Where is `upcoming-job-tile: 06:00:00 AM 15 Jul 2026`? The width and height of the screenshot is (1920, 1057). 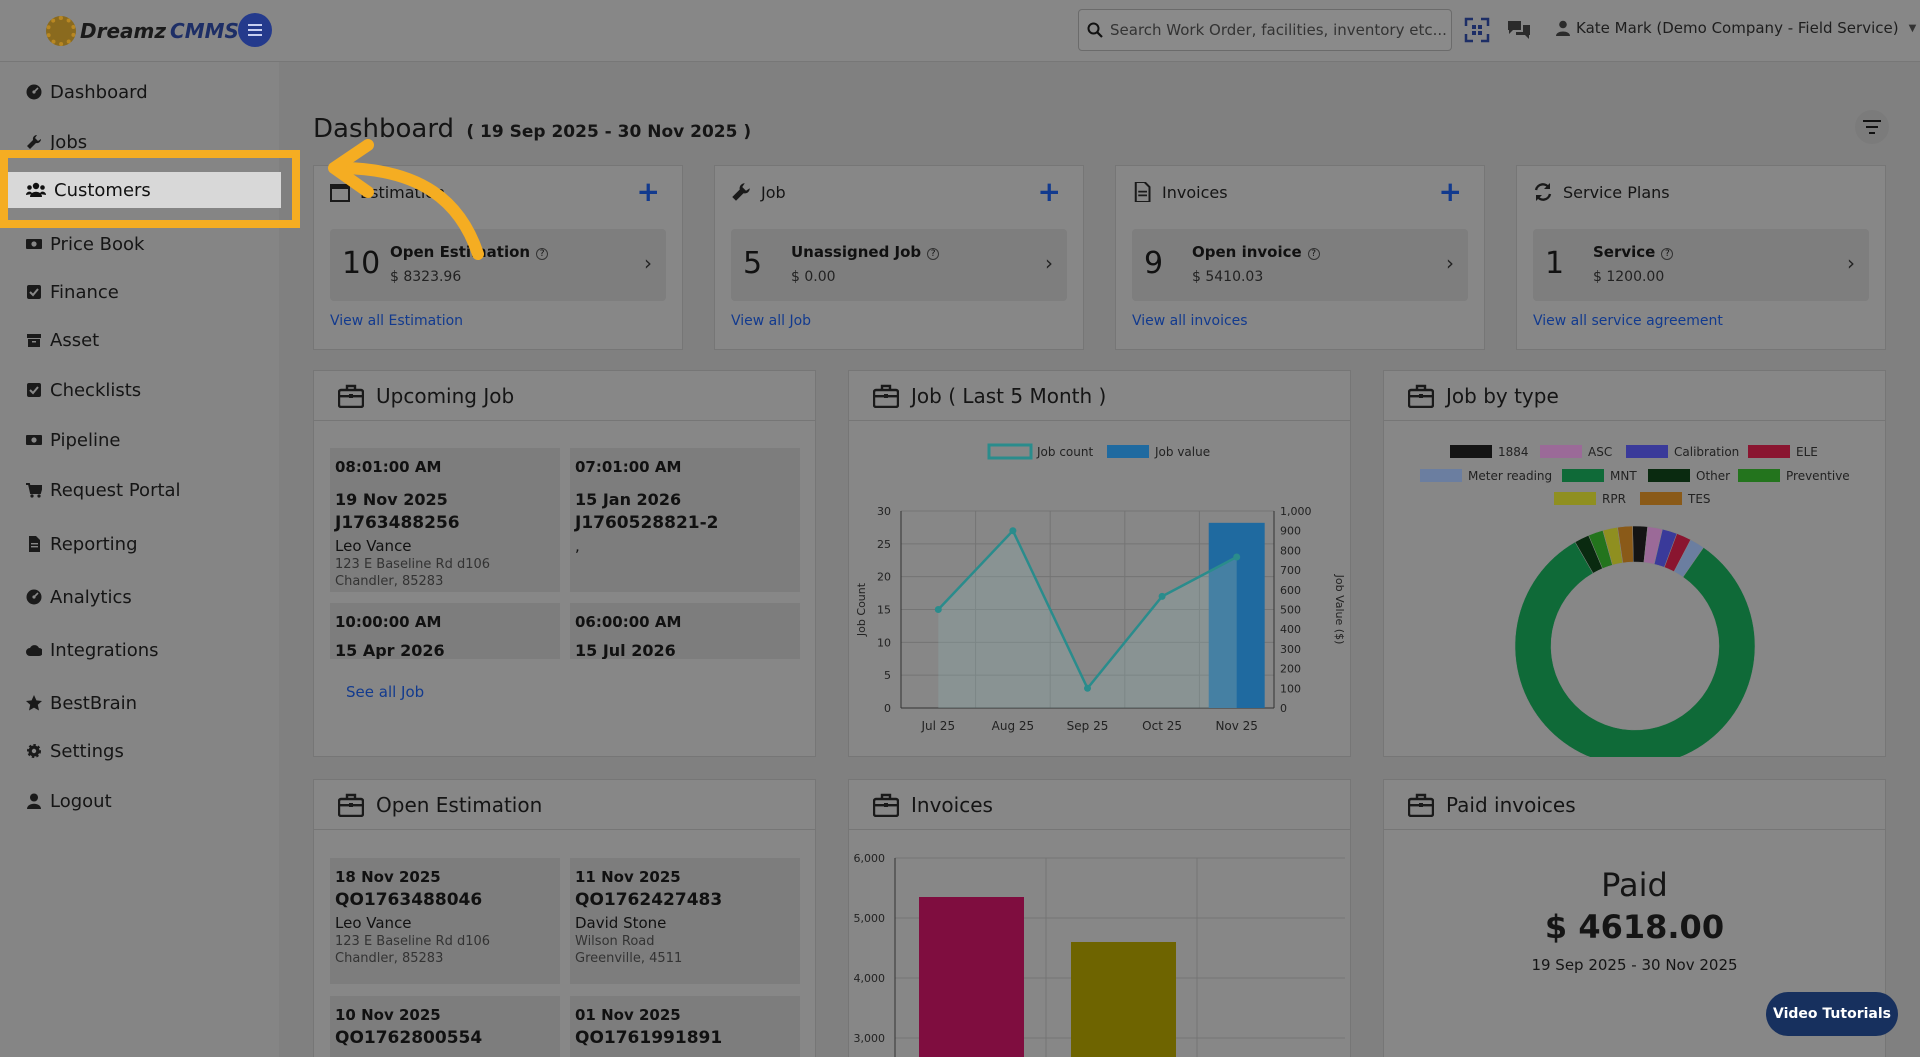
upcoming-job-tile: 06:00:00 AM 15 Jul 2026 is located at coordinates (685, 631).